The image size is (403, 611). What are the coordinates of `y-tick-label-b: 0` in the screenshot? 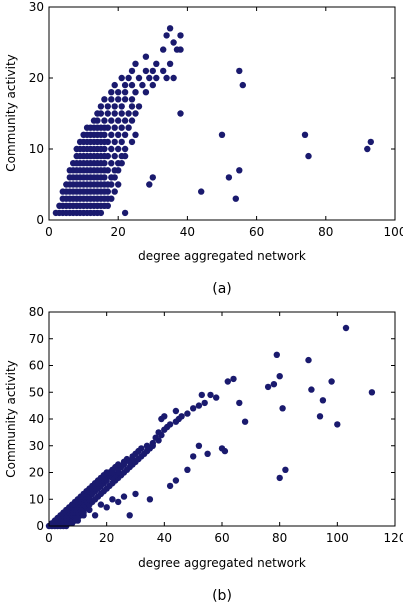 It's located at (40, 526).